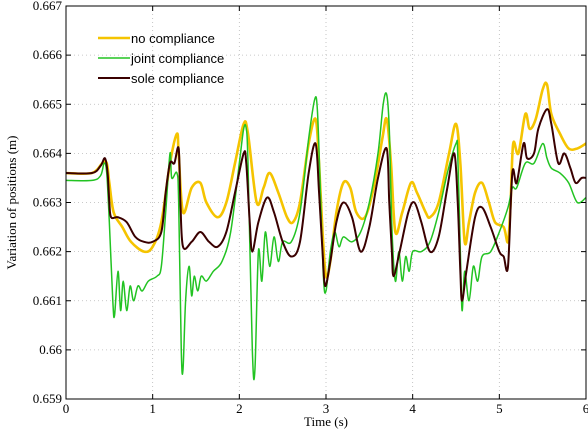 The width and height of the screenshot is (588, 436). Describe the element at coordinates (48, 6) in the screenshot. I see `y-tick-label-8: 0.667` at that location.